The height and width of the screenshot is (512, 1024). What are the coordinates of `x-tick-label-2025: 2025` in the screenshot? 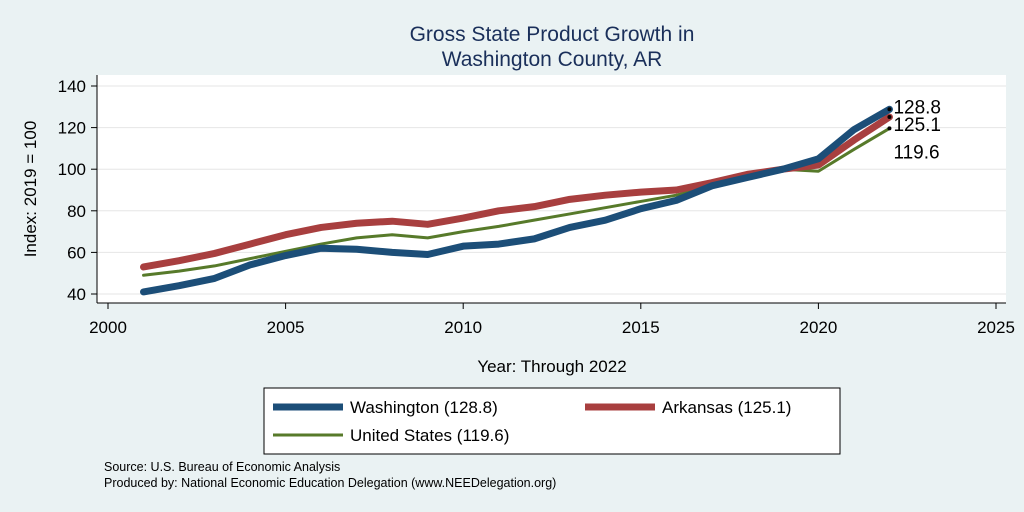 It's located at (996, 327).